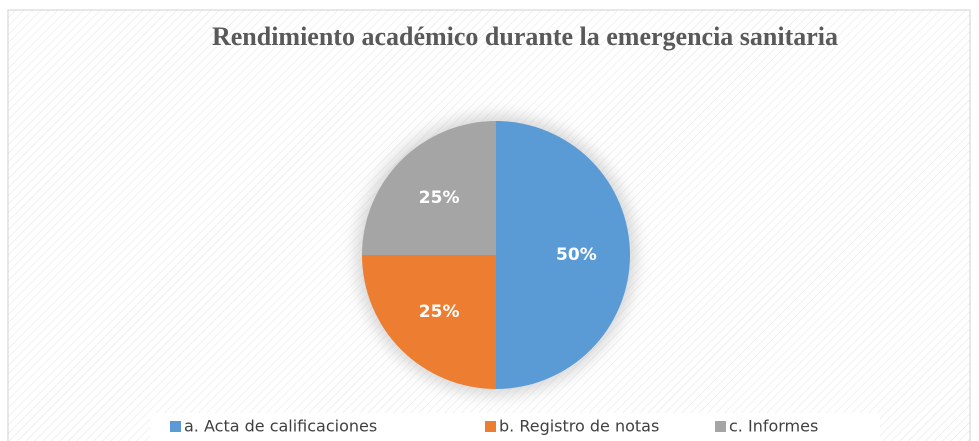 This screenshot has height=441, width=979. I want to click on legend-box, so click(515, 427).